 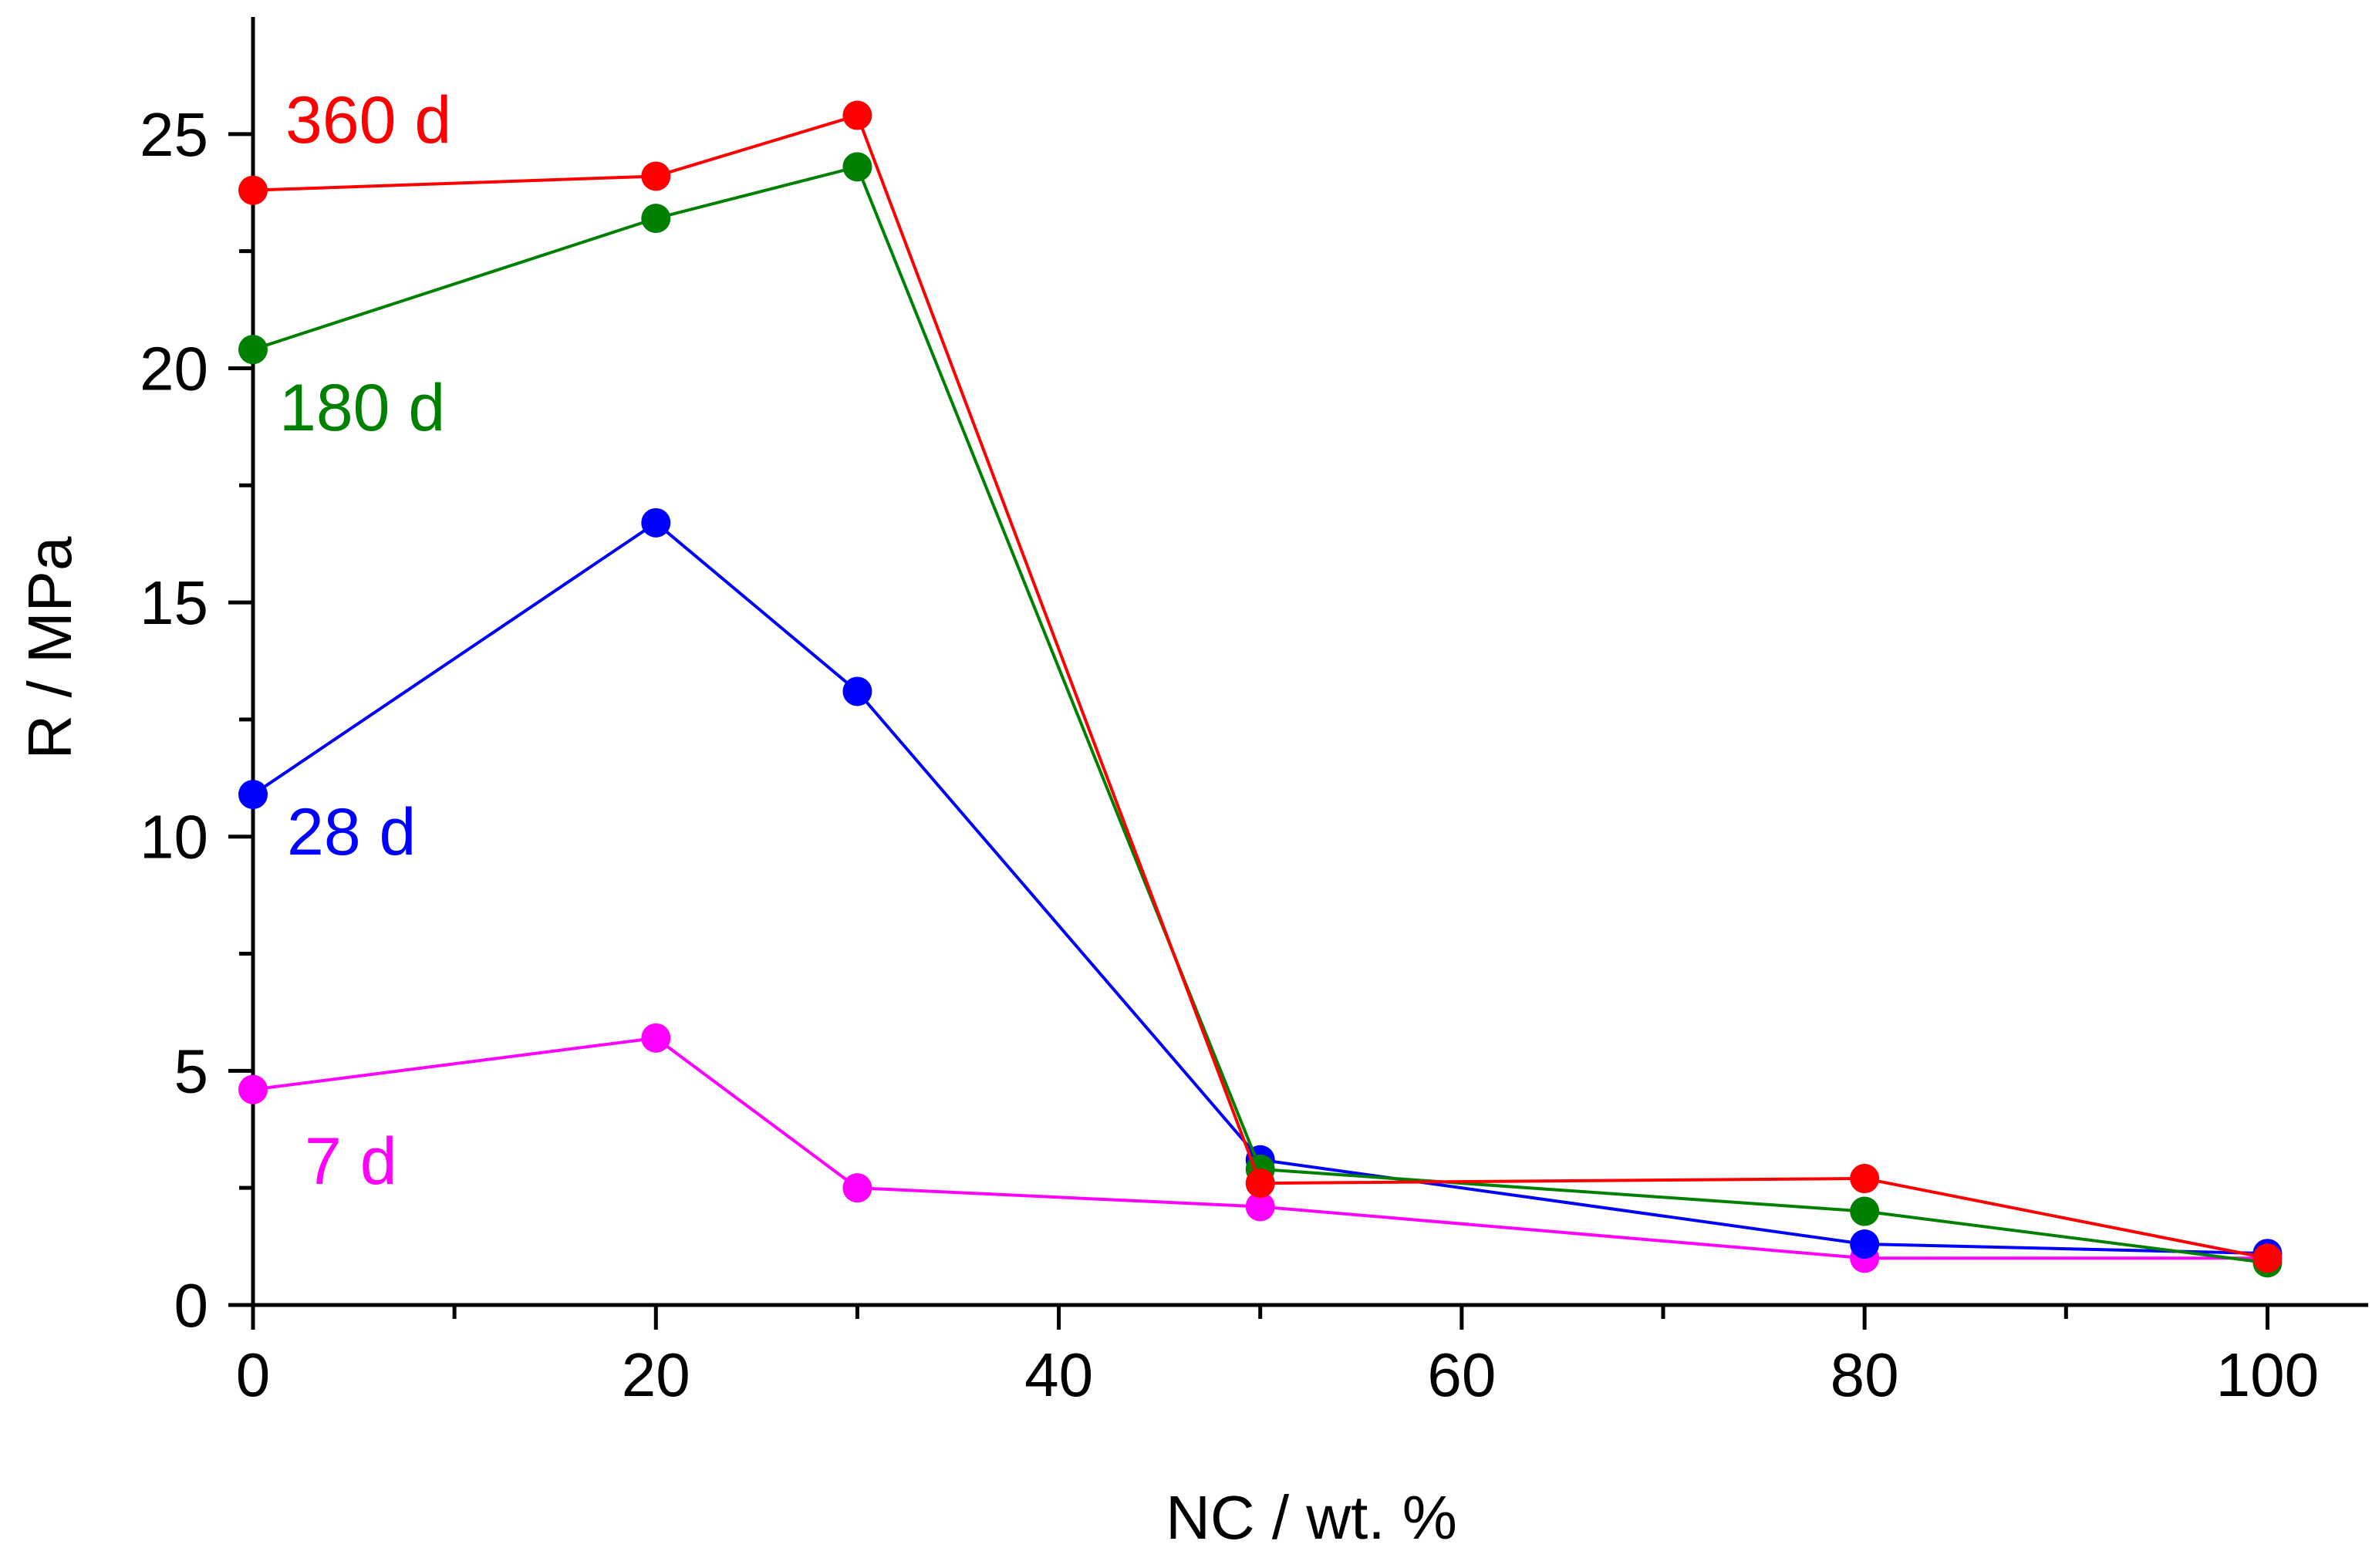 I want to click on x-tick-label: 60, so click(x=1461, y=1375).